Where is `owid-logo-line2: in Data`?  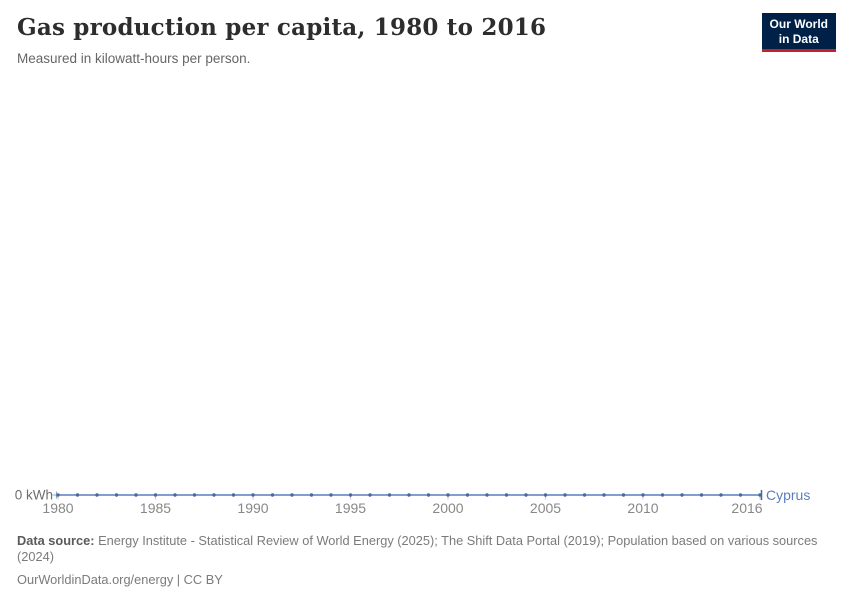
owid-logo-line2: in Data is located at coordinates (798, 38).